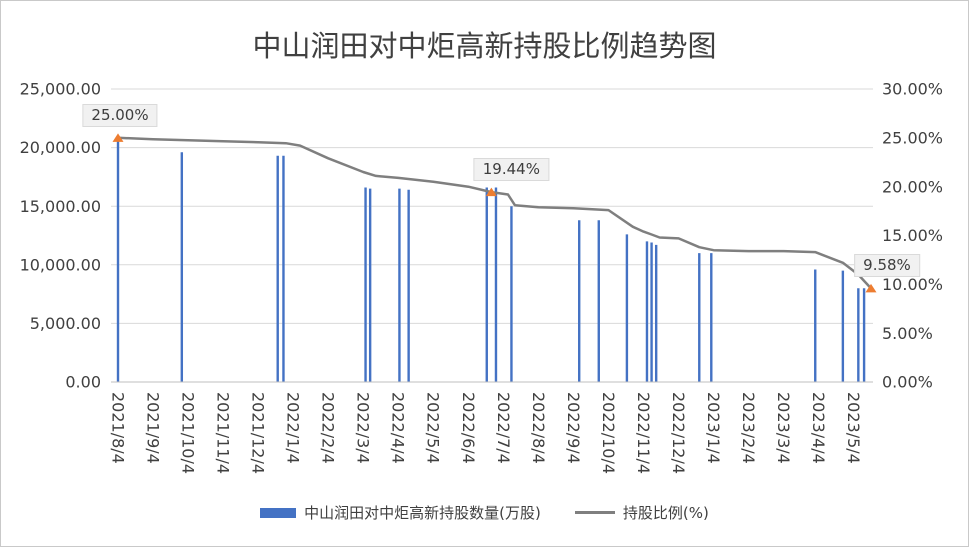 This screenshot has height=547, width=969. What do you see at coordinates (678, 433) in the screenshot?
I see `x-axis-label: 2022/12/4` at bounding box center [678, 433].